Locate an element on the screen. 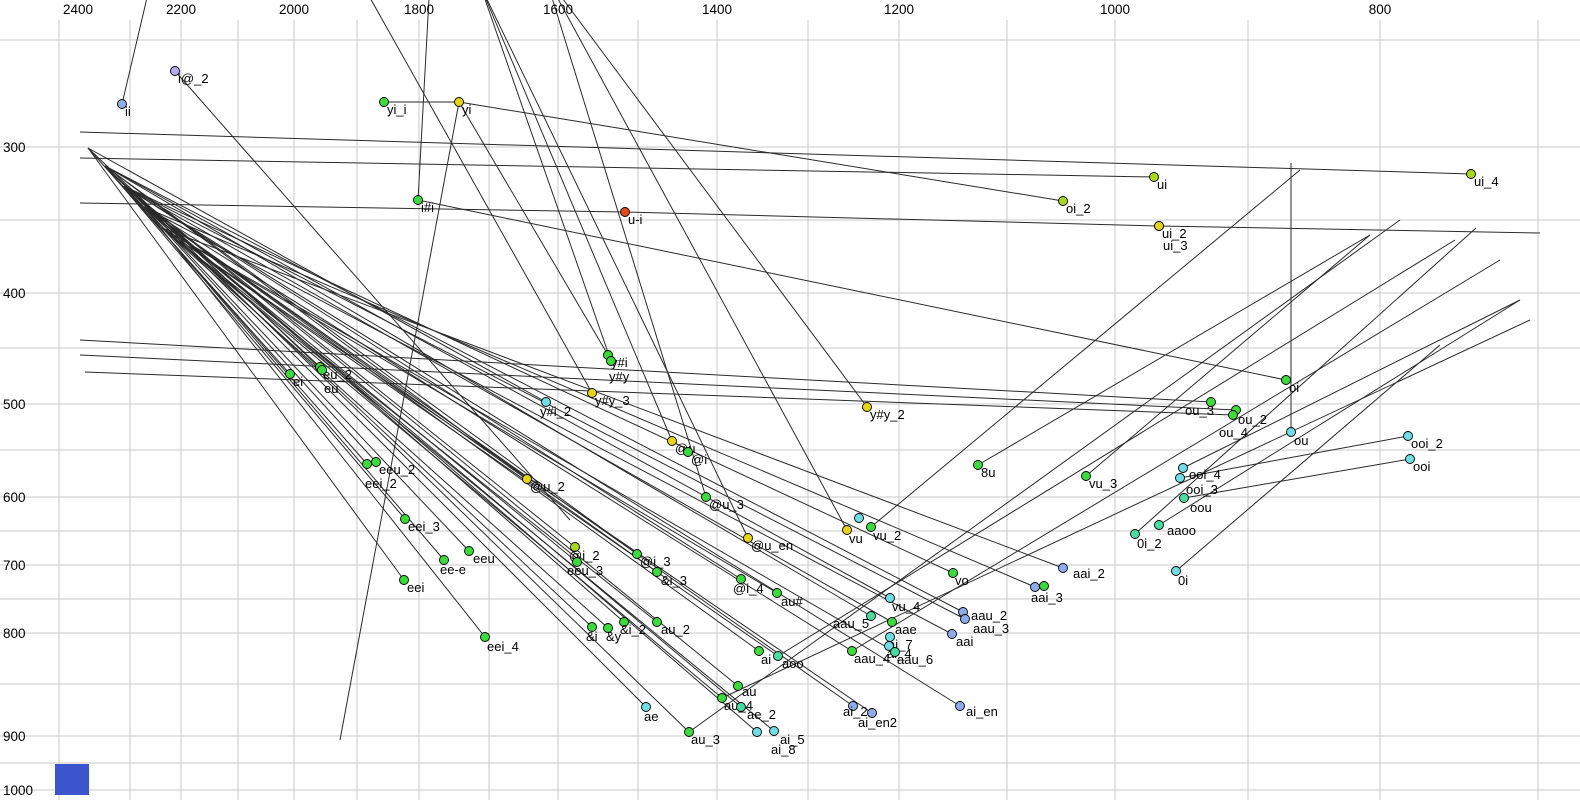  point-ooi is located at coordinates (1410, 459).